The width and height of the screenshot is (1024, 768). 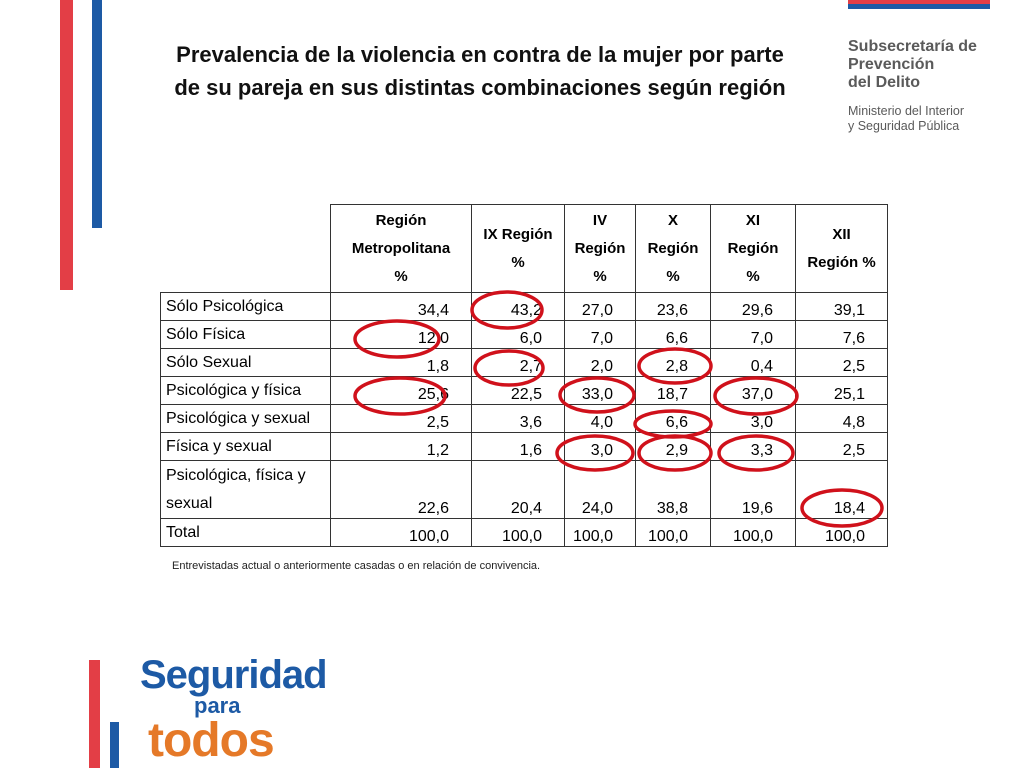 I want to click on cell: 0,4, so click(x=753, y=362).